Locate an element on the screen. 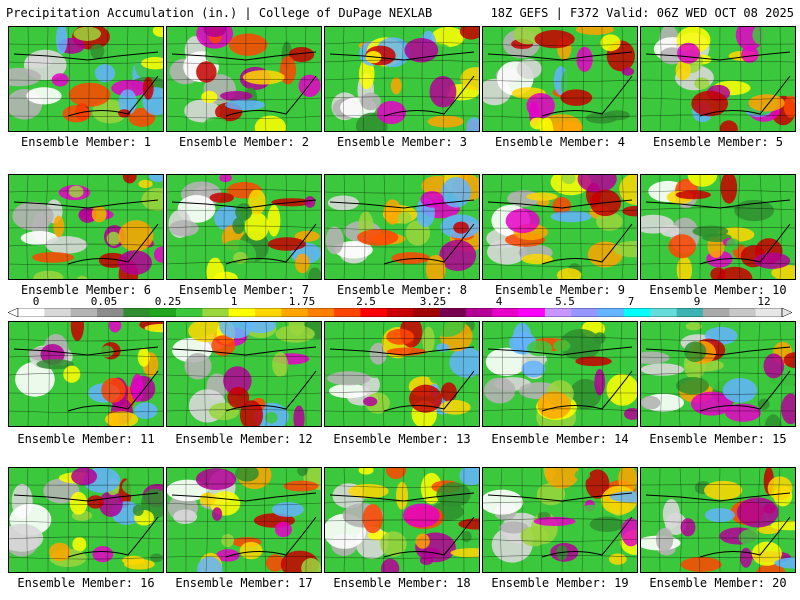  member-label: Ensemble Member: 9 is located at coordinates (560, 290).